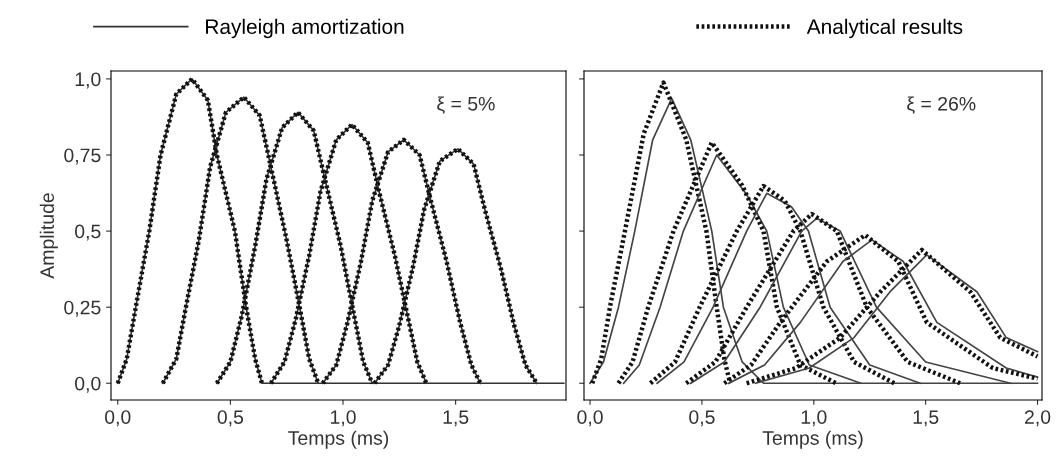 Image resolution: width=1057 pixels, height=460 pixels. What do you see at coordinates (88, 232) in the screenshot?
I see `y-tick-label: 0,5` at bounding box center [88, 232].